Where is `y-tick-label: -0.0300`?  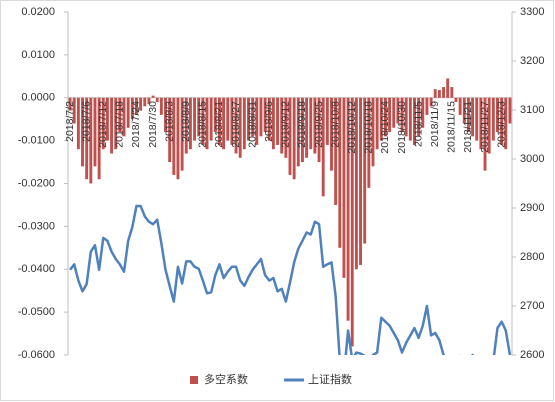
y-tick-label: -0.0300 is located at coordinates (36, 226).